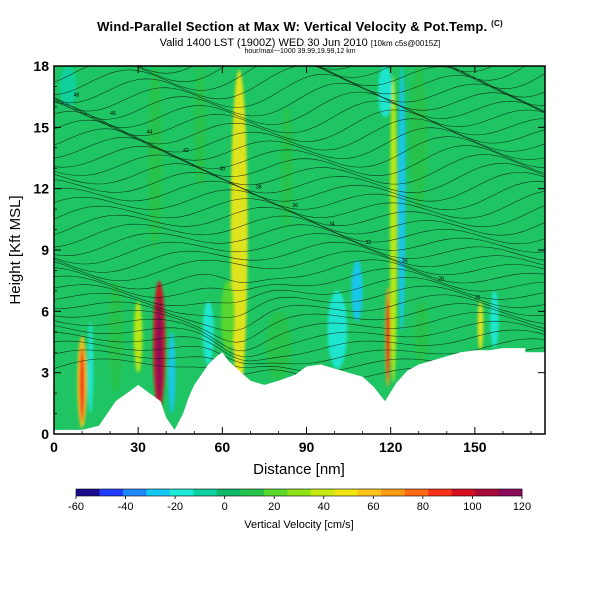 The height and width of the screenshot is (600, 600). I want to click on theta-label-5: 38, so click(259, 188).